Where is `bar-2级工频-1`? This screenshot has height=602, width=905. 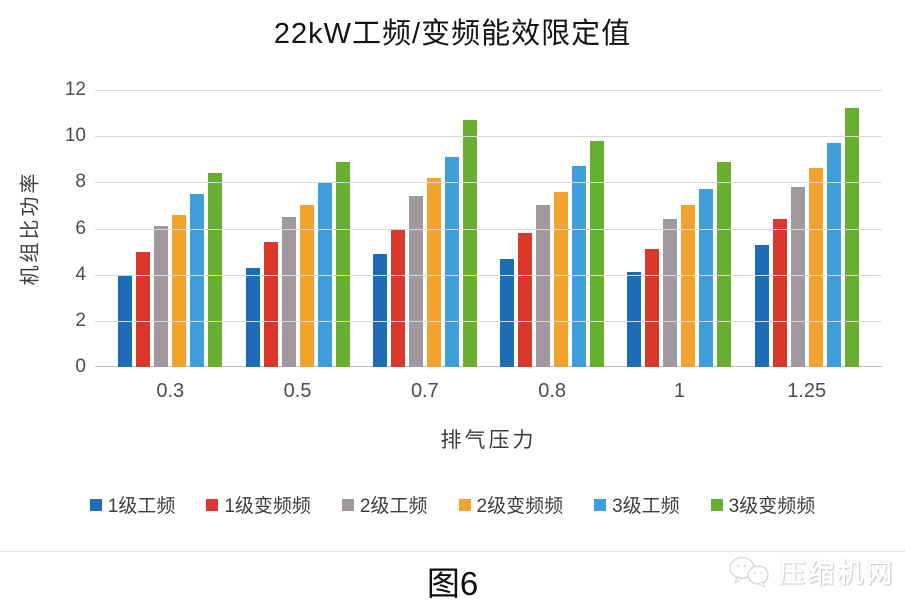
bar-2级工频-1 is located at coordinates (670, 293).